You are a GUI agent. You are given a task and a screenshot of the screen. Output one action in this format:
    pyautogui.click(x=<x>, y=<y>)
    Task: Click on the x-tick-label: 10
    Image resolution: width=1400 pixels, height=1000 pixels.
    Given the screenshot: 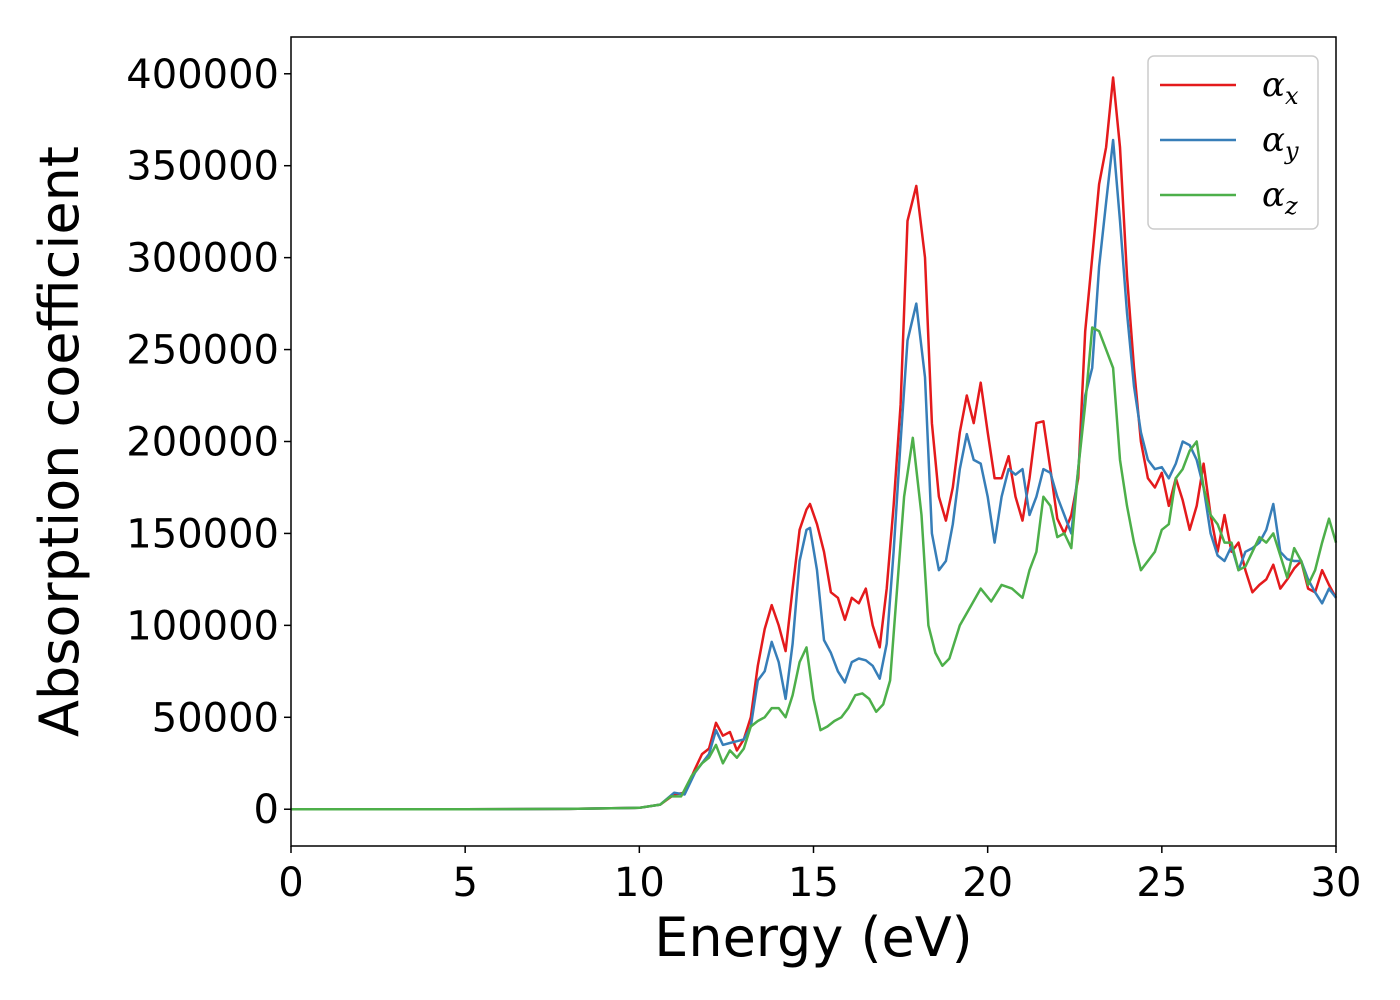 What is the action you would take?
    pyautogui.click(x=639, y=883)
    